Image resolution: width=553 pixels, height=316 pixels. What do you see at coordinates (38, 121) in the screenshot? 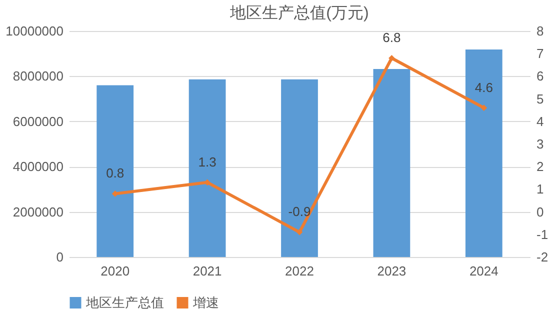
I see `y-tick-label: 6000000` at bounding box center [38, 121].